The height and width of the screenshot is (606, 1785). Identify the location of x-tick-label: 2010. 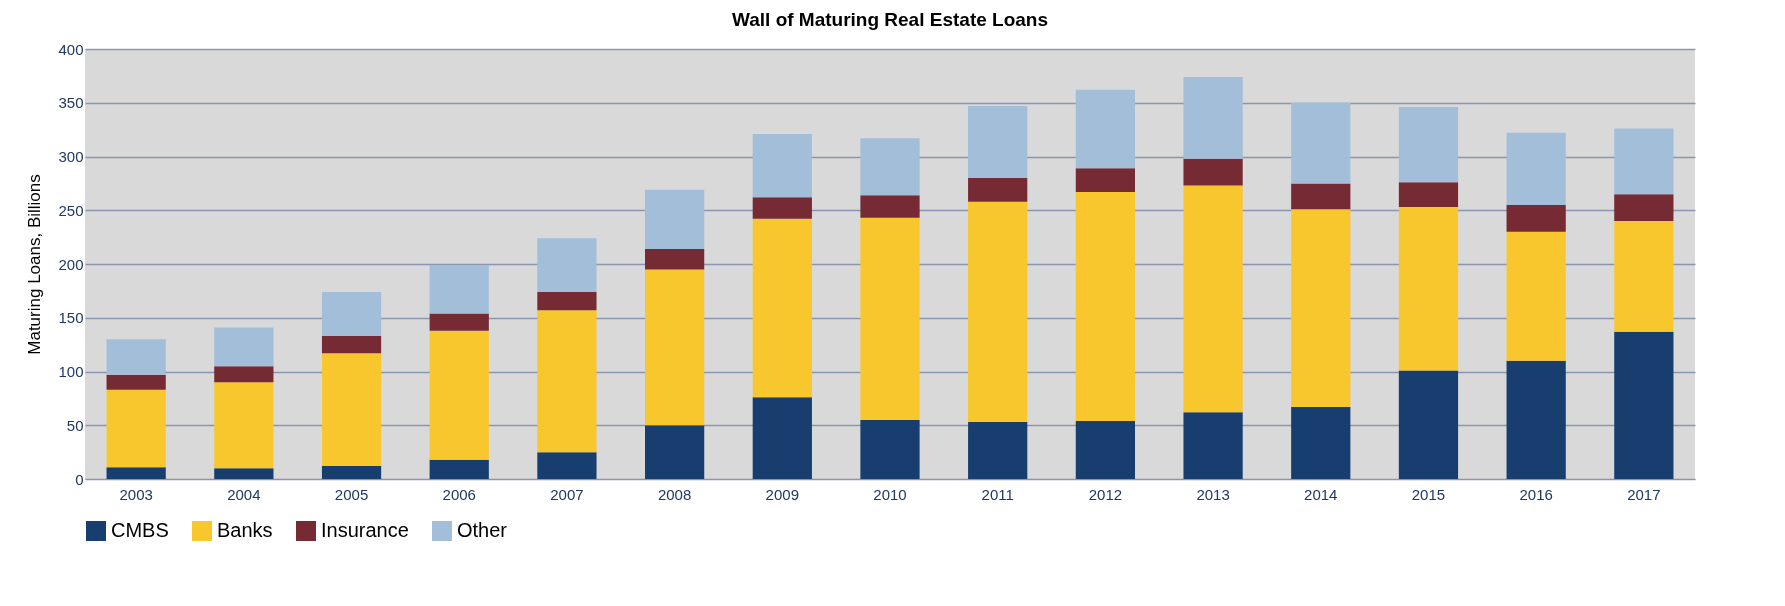
(890, 494).